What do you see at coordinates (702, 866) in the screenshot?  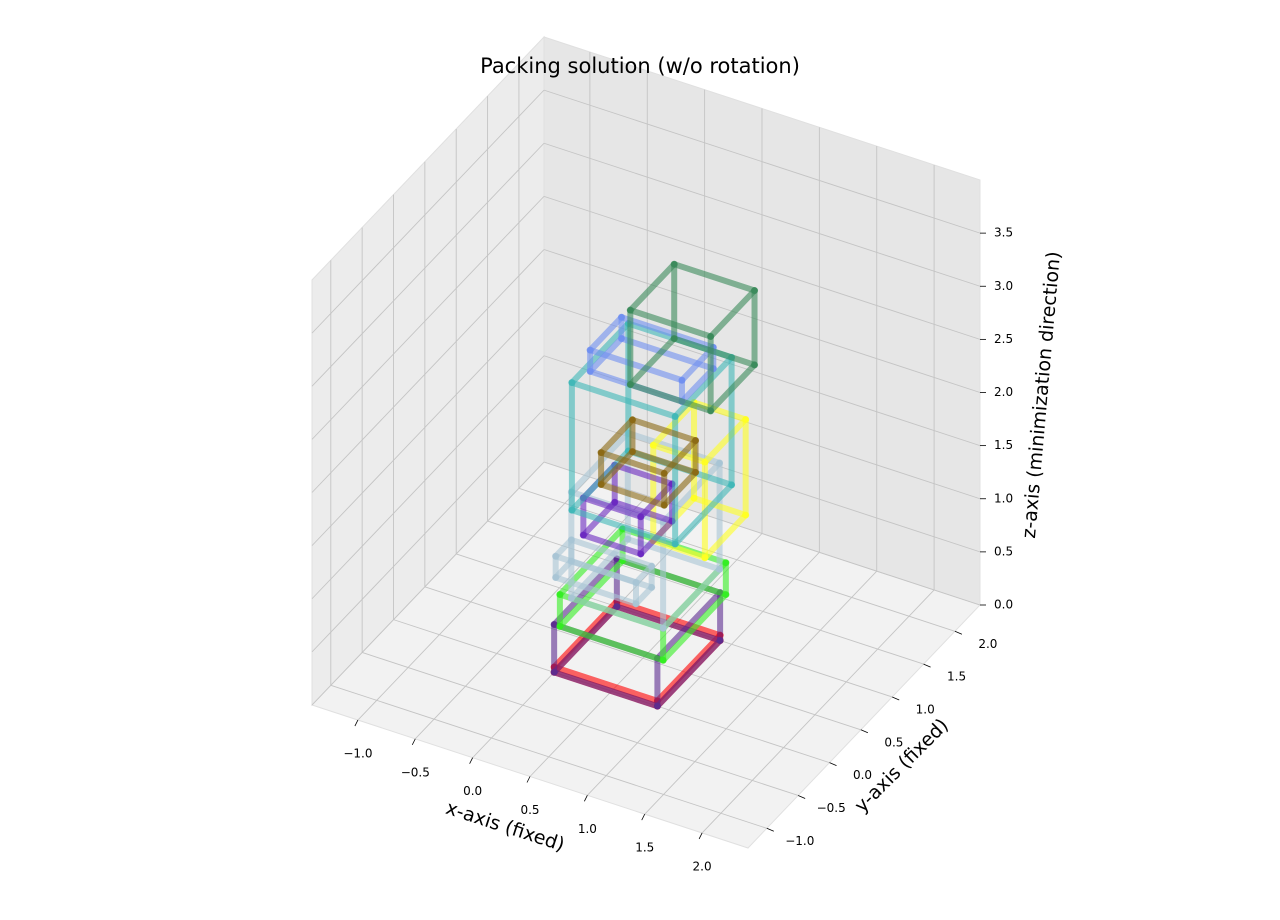 I see `x-tick-label: 2.0` at bounding box center [702, 866].